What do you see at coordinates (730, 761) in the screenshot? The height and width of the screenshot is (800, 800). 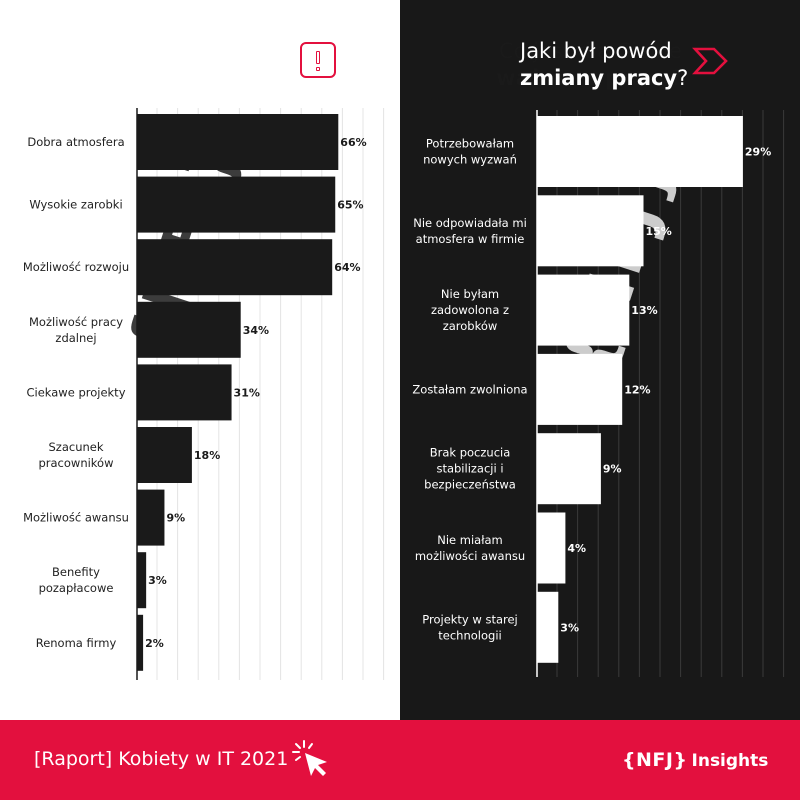 I see `brand-insights-label: Insights` at bounding box center [730, 761].